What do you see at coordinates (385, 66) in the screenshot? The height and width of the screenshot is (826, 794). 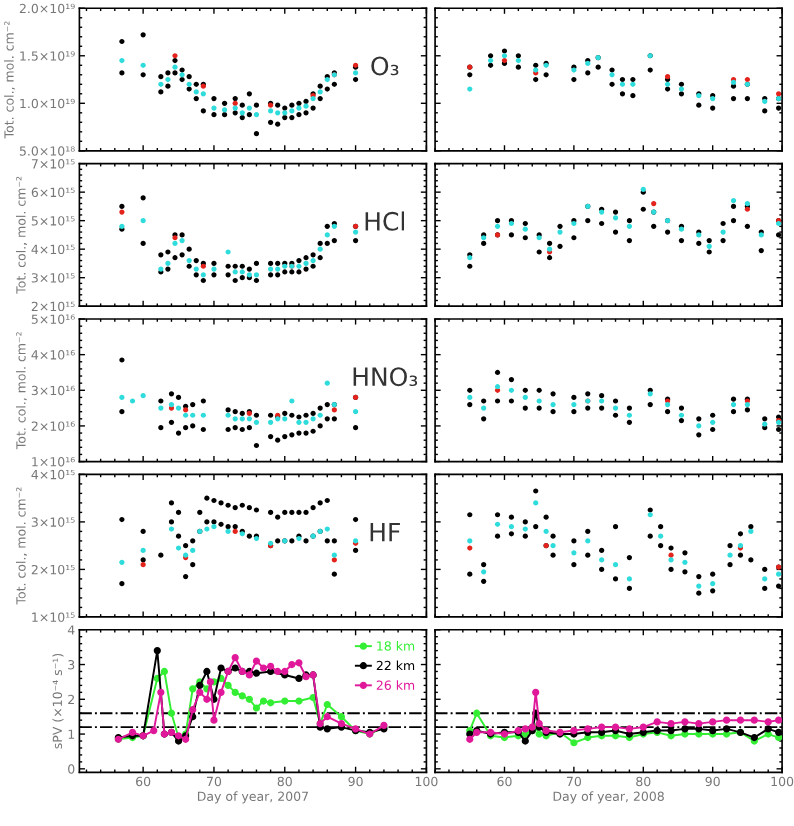 I see `annotation: O₃` at bounding box center [385, 66].